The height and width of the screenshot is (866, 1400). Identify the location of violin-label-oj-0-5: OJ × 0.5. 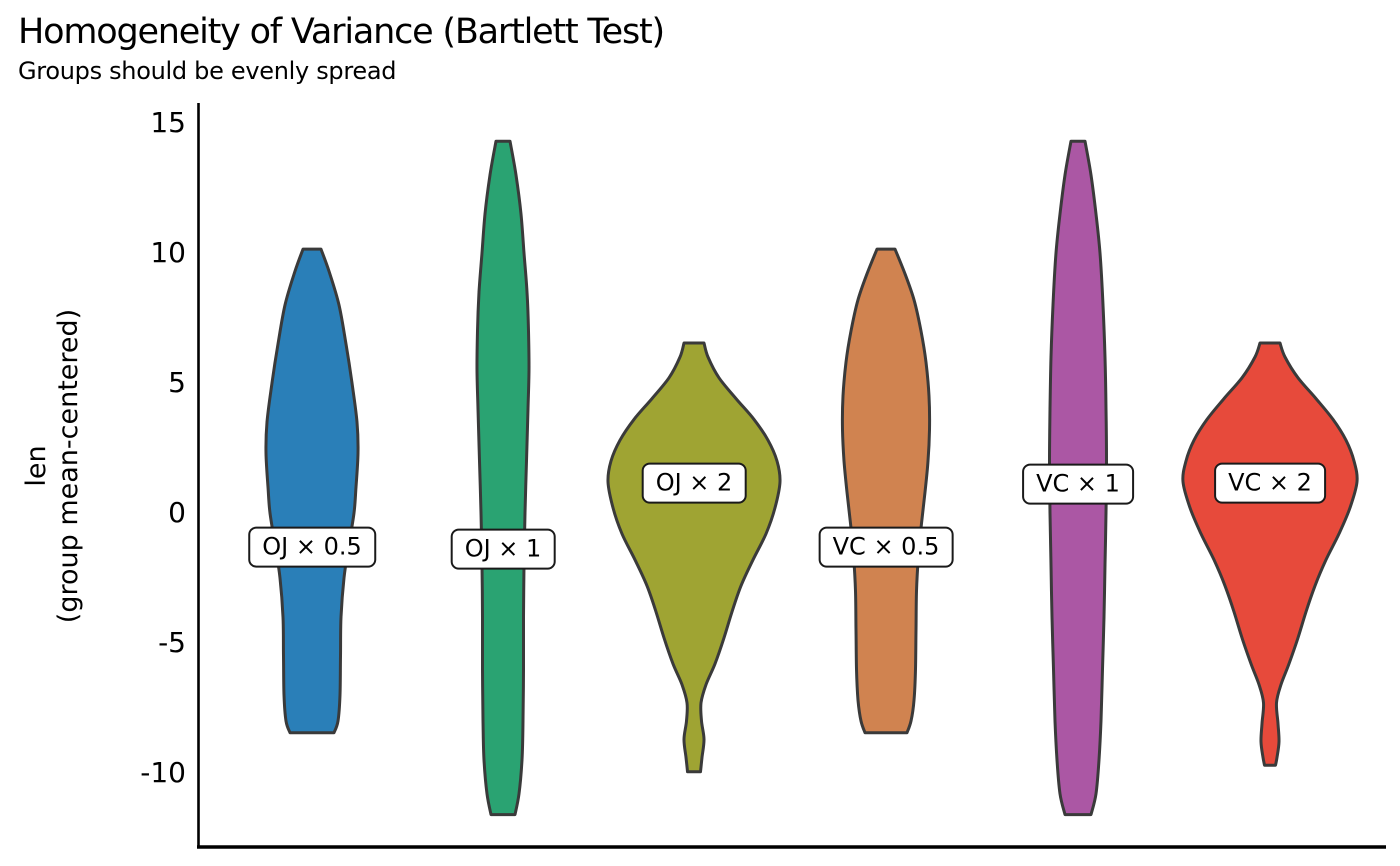
(312, 547).